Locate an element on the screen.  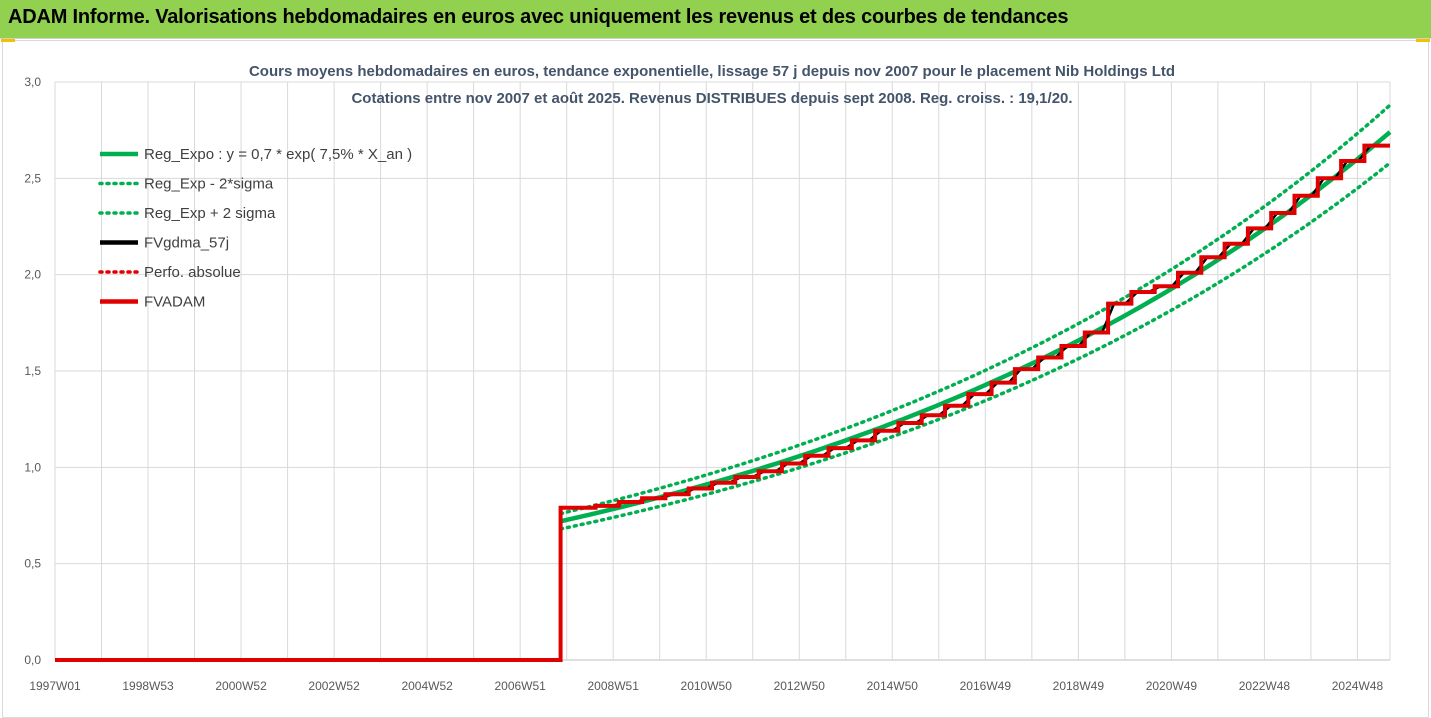
y-tick-label: 2,0 is located at coordinates (32, 275).